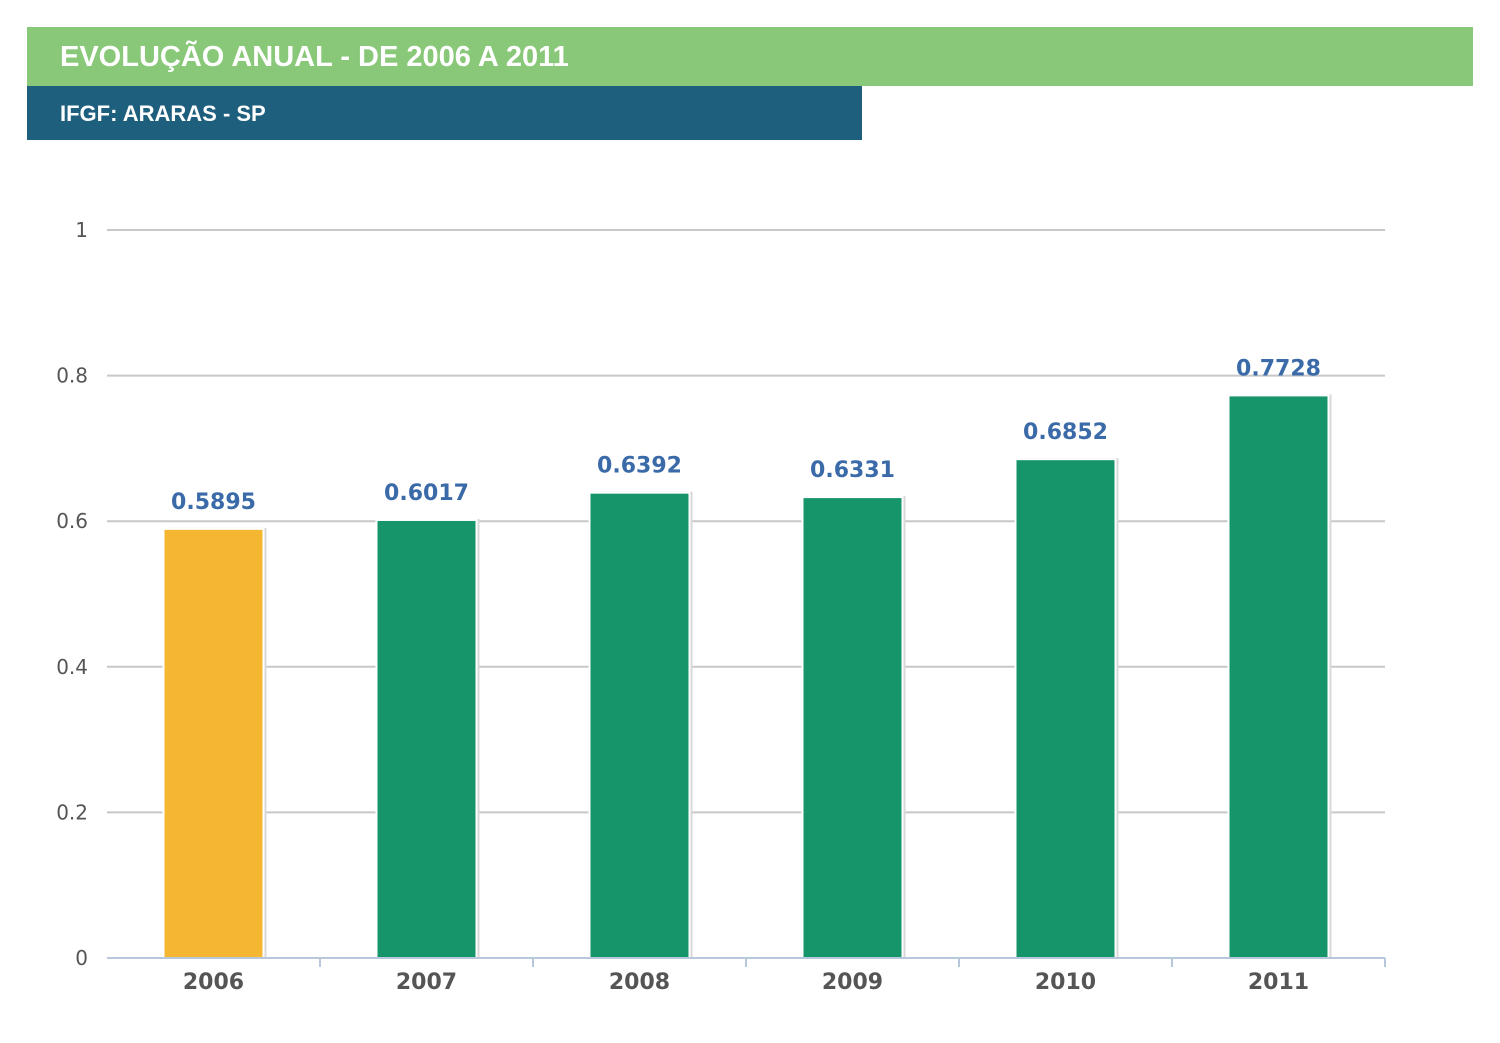 The height and width of the screenshot is (1043, 1500). What do you see at coordinates (639, 982) in the screenshot?
I see `x-tick-label: 2008` at bounding box center [639, 982].